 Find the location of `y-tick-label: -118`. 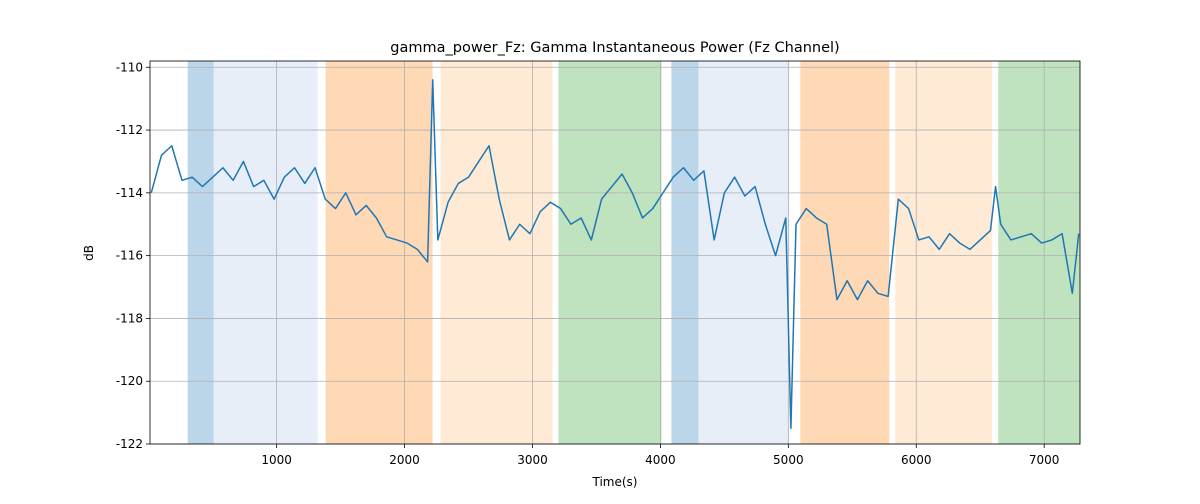

y-tick-label: -118 is located at coordinates (129, 318).